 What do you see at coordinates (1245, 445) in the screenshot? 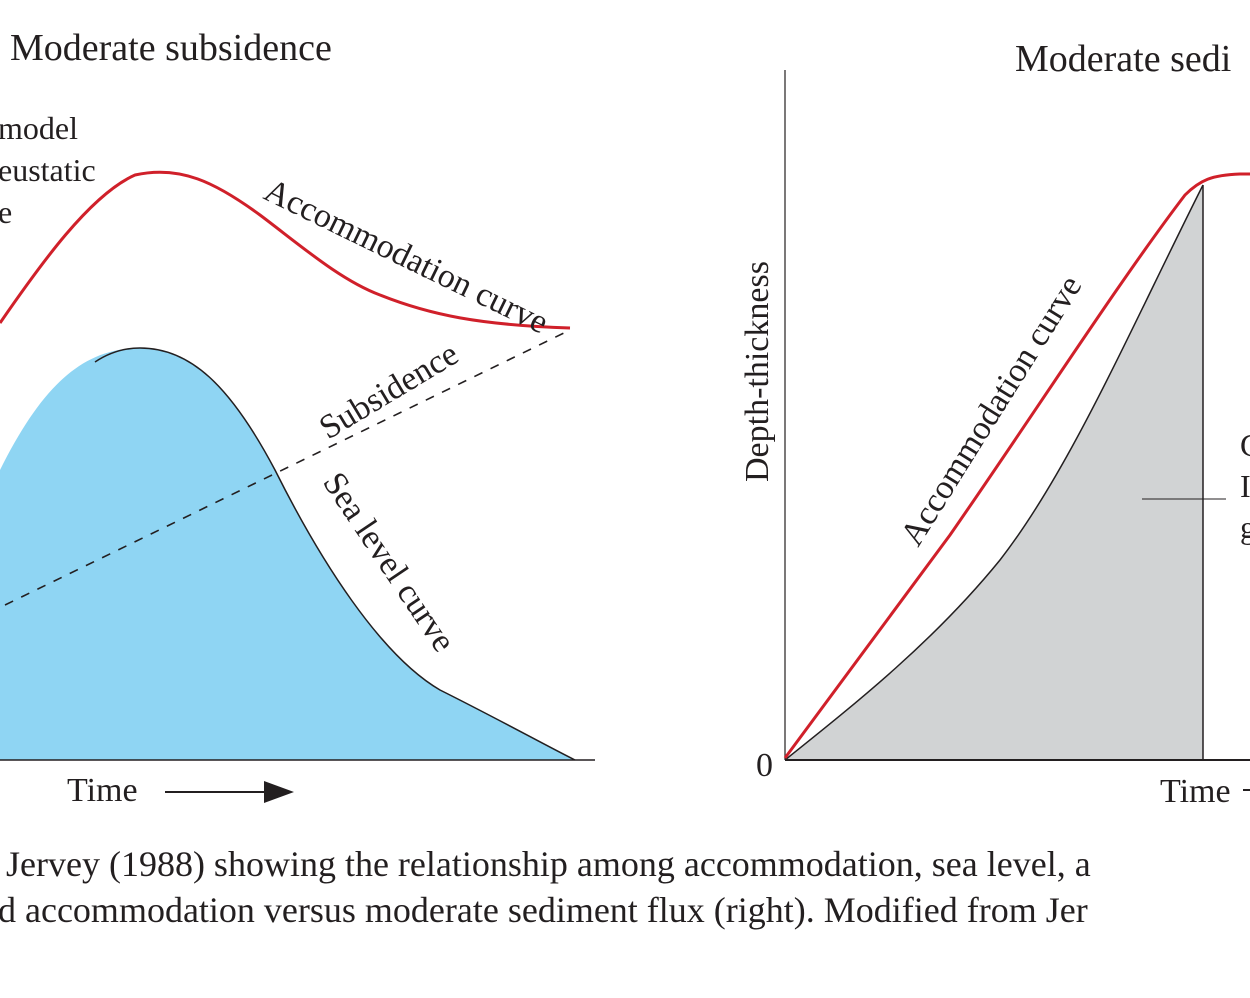
I see `cut-label-line-1: C` at bounding box center [1245, 445].